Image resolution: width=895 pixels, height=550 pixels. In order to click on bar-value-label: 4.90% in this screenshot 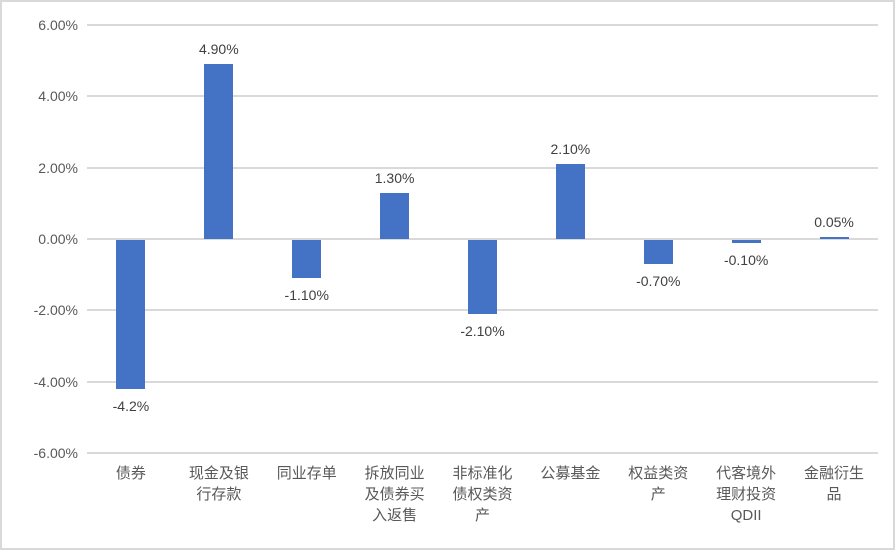, I will do `click(218, 49)`.